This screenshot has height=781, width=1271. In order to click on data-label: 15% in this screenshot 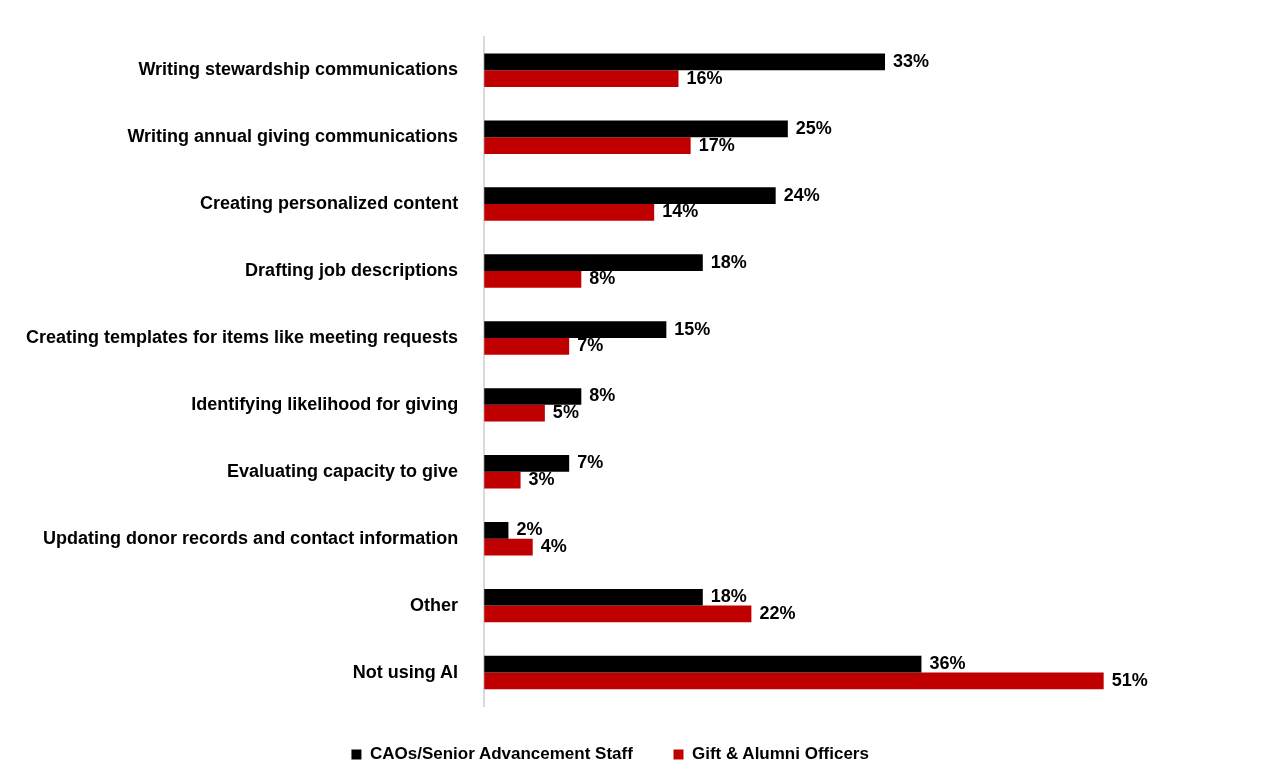, I will do `click(692, 328)`.